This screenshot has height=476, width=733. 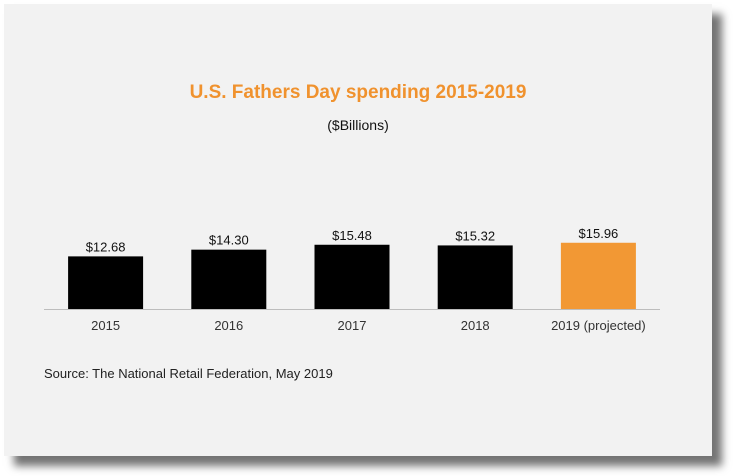 I want to click on x-tick-label-2018: 2018, so click(x=475, y=325).